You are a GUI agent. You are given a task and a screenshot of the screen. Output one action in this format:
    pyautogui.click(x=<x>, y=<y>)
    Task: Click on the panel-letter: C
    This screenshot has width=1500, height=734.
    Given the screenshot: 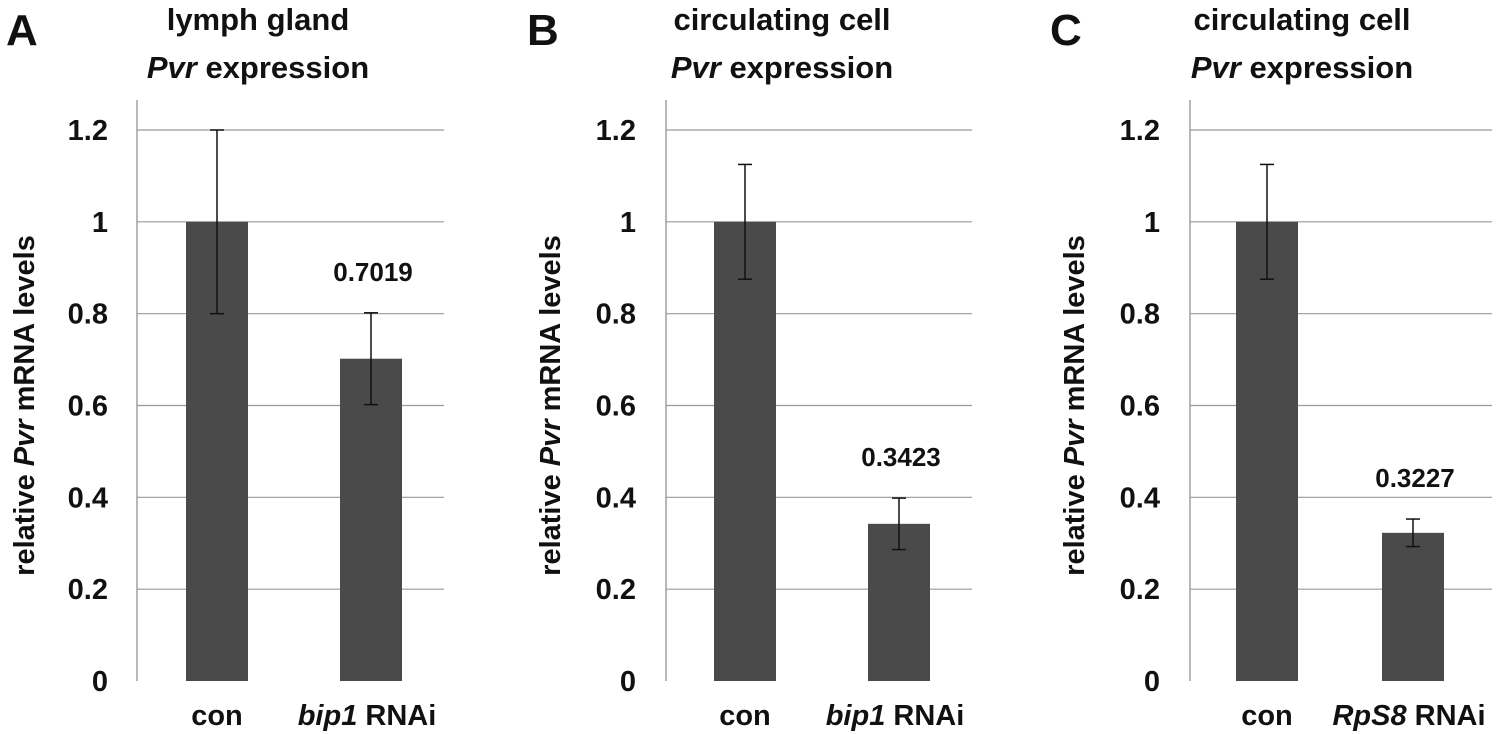 What is the action you would take?
    pyautogui.click(x=1066, y=30)
    